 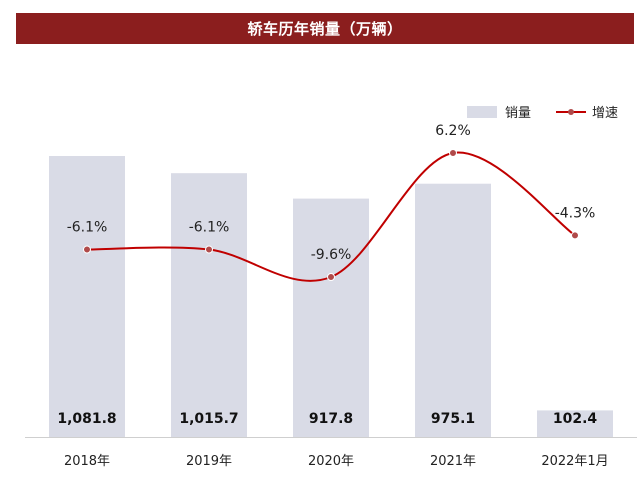 What do you see at coordinates (453, 131) in the screenshot?
I see `growth-label-3: 6.2%` at bounding box center [453, 131].